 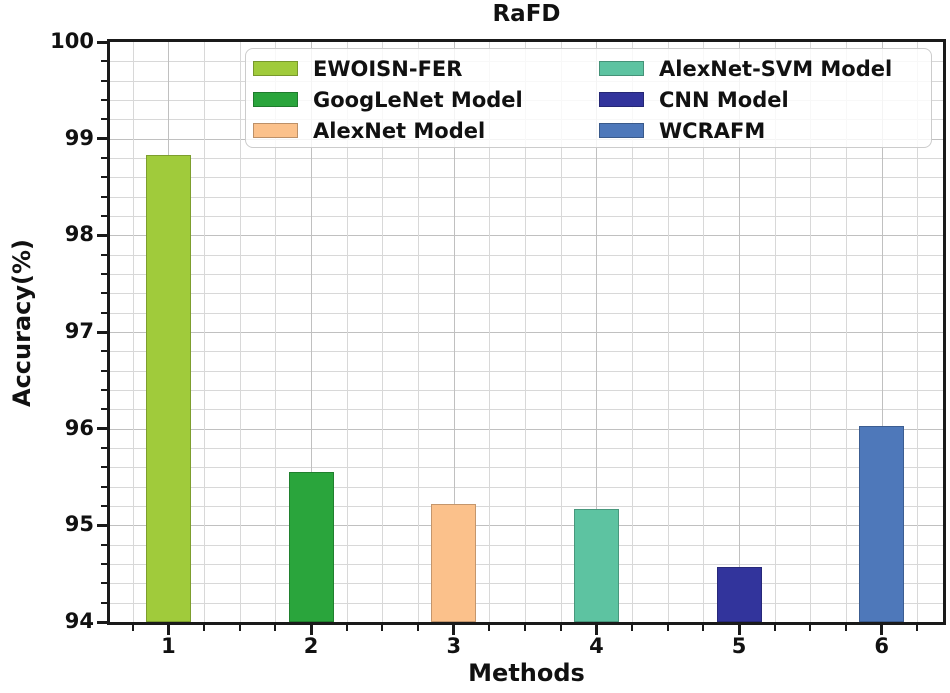 I want to click on legend-item-label: AlexNet Model, so click(x=399, y=130).